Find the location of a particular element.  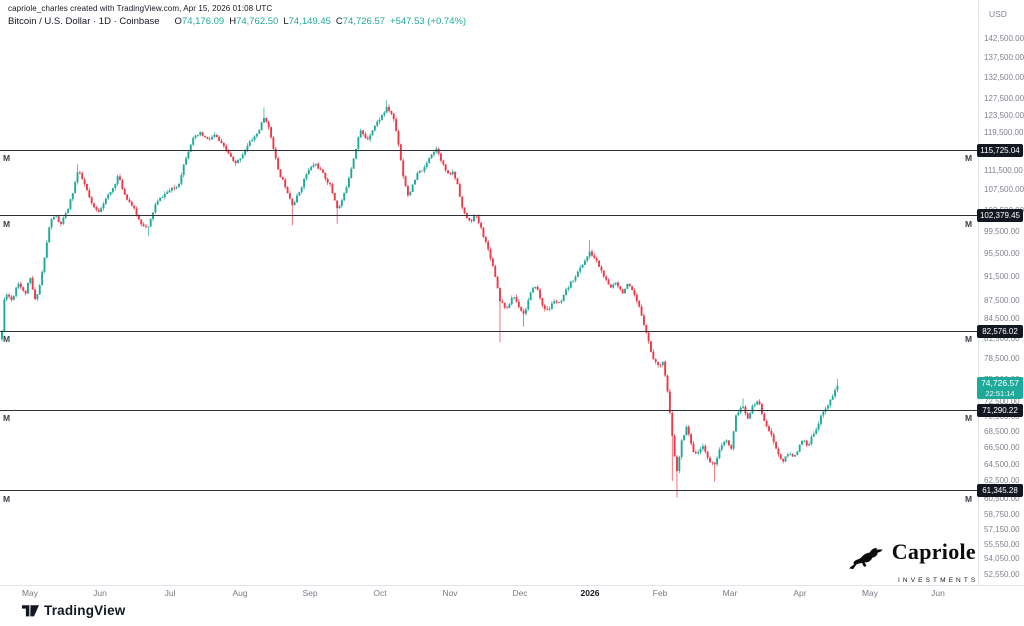

tradingview-wordmark: TradingView is located at coordinates (85, 610).